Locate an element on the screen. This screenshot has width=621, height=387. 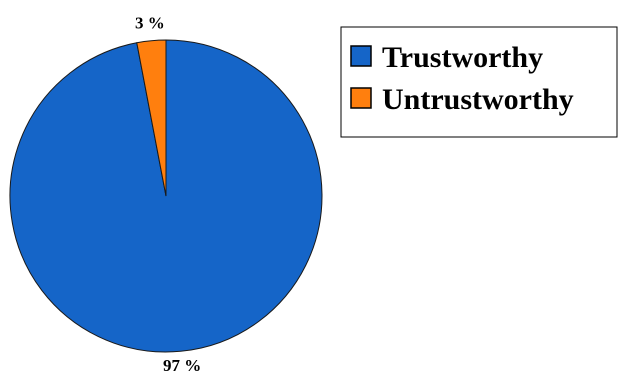
legend-frame is located at coordinates (479, 82).